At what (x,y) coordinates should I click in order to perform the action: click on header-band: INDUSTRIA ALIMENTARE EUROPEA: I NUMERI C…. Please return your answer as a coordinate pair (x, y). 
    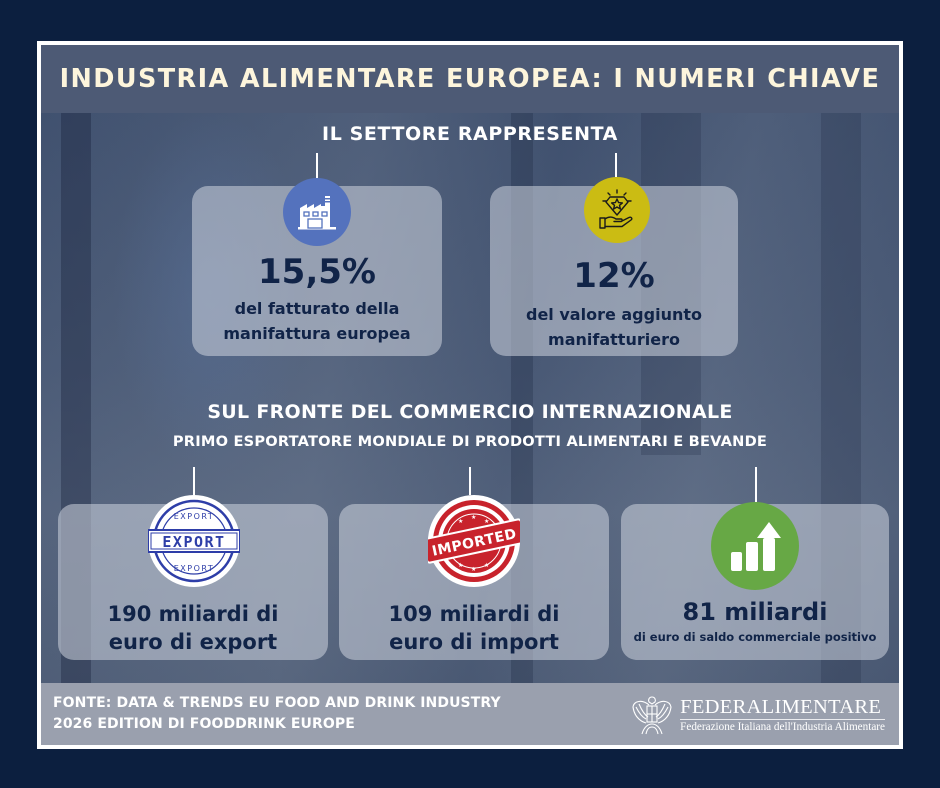
    Looking at the image, I should click on (470, 79).